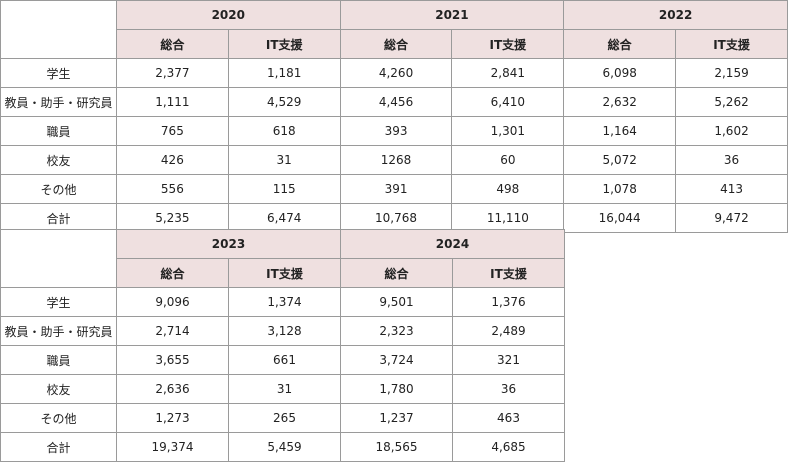 This screenshot has width=788, height=462. I want to click on table-cell: 463, so click(508, 418).